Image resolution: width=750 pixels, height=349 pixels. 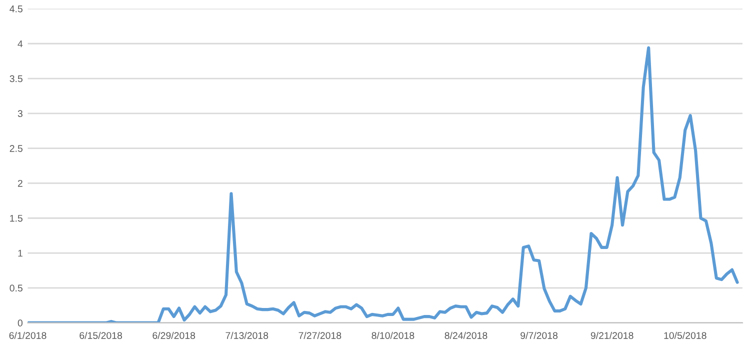 What do you see at coordinates (20, 323) in the screenshot?
I see `y-tick-label: 0` at bounding box center [20, 323].